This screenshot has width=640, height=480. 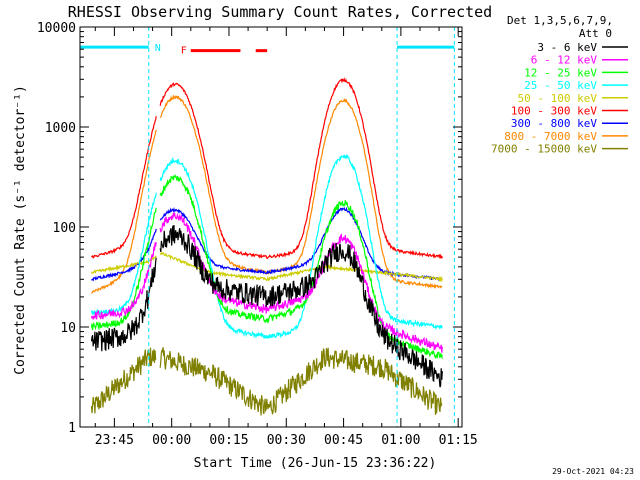 What do you see at coordinates (72, 428) in the screenshot?
I see `y-tick-label: 1` at bounding box center [72, 428].